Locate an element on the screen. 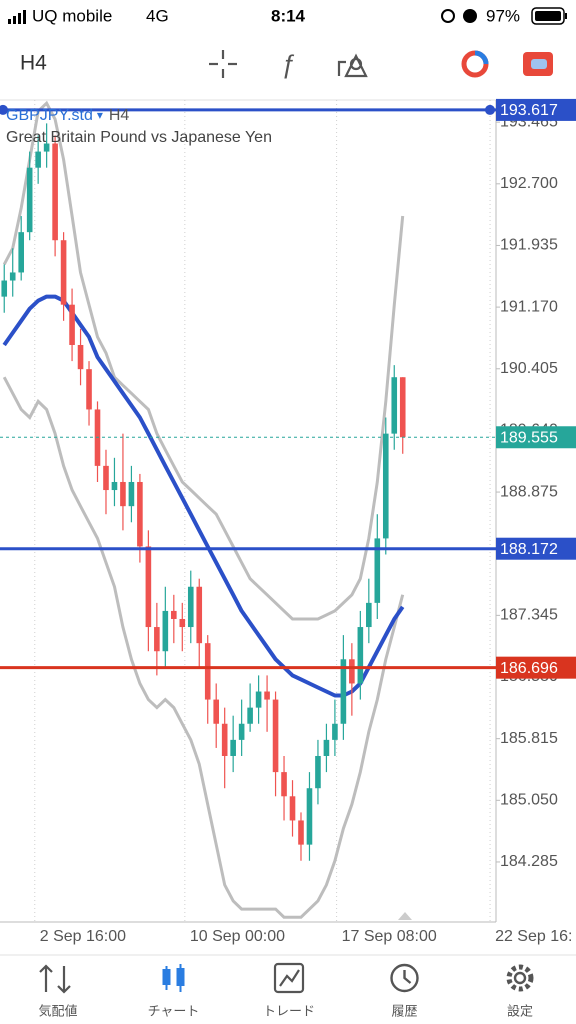 Image resolution: width=576 pixels, height=1024 pixels. tab-label: 履歴 is located at coordinates (404, 1010).